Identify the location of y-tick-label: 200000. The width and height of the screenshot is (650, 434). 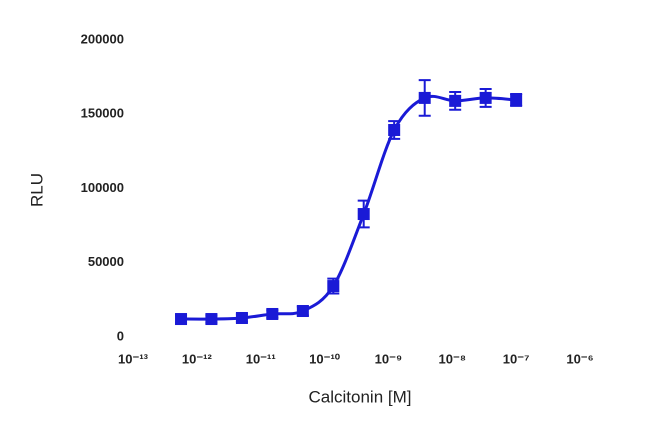
(102, 38).